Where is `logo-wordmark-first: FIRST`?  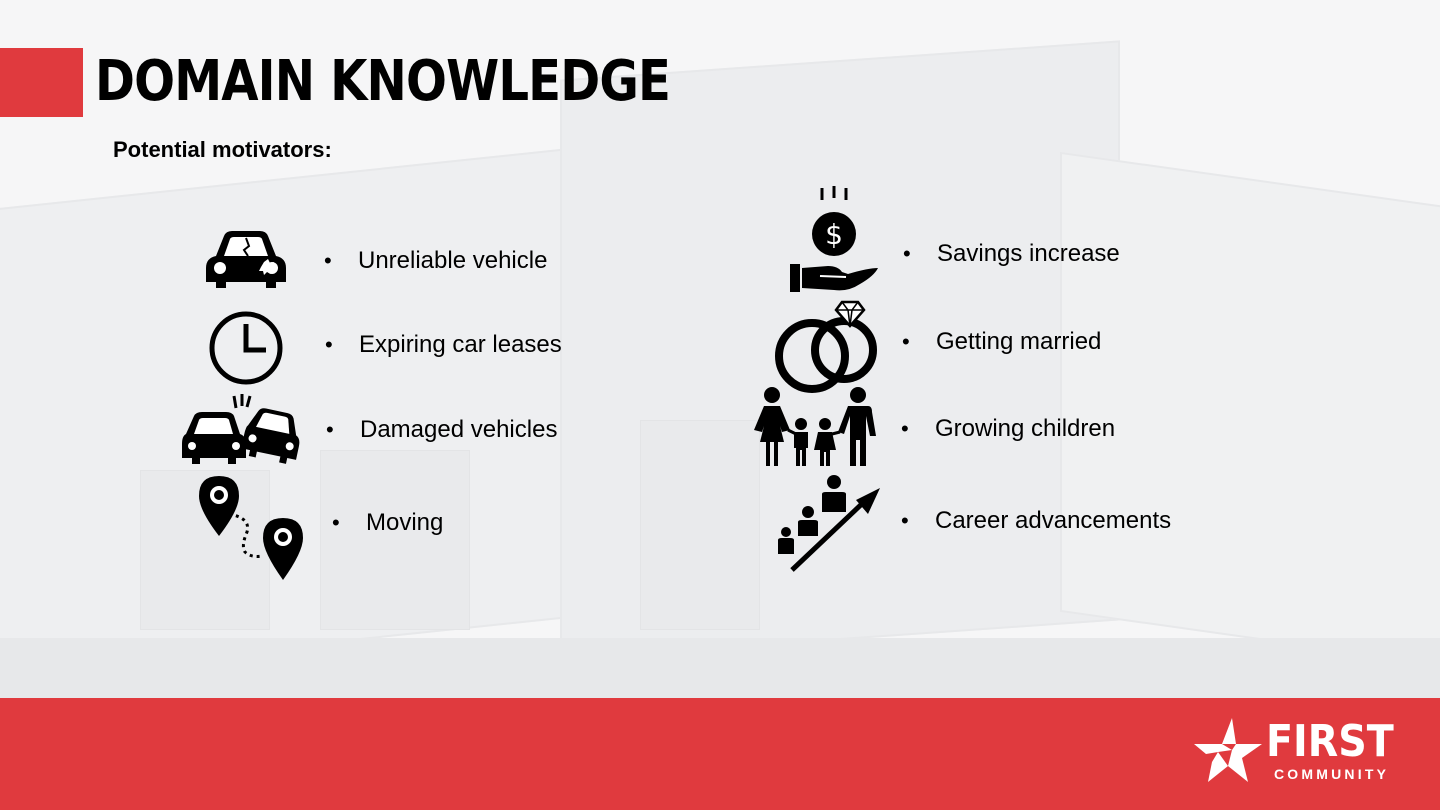 logo-wordmark-first: FIRST is located at coordinates (1330, 741).